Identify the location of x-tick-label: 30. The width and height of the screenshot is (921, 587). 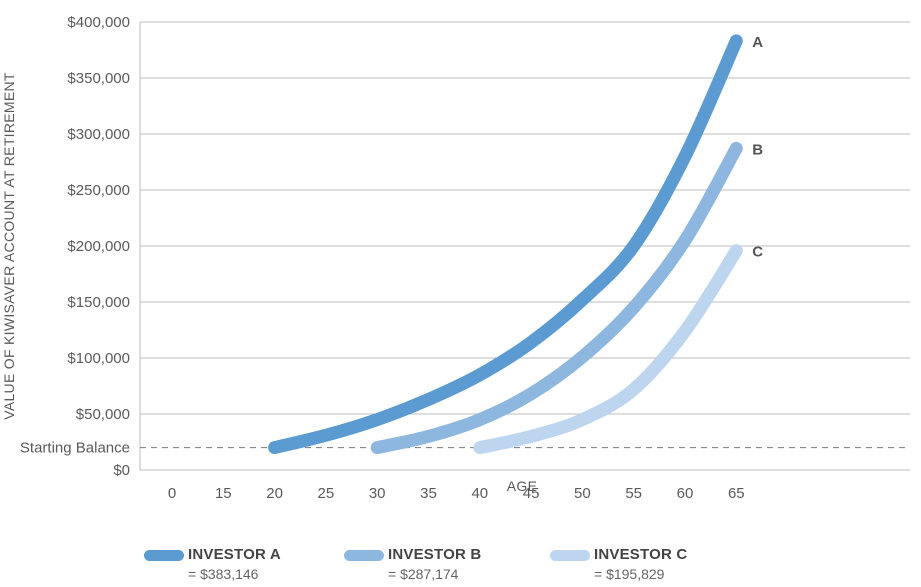
(377, 492).